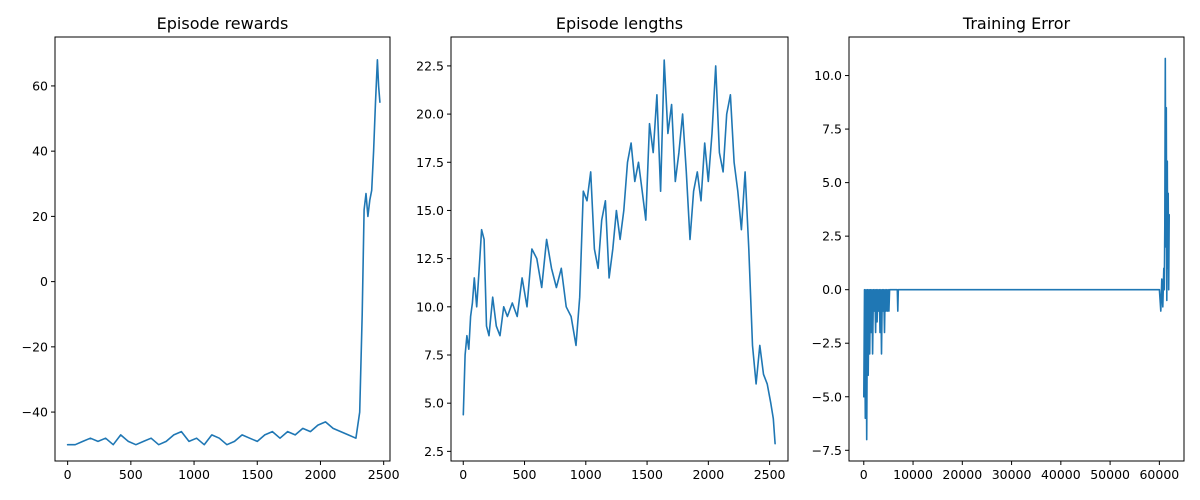 Image resolution: width=1200 pixels, height=500 pixels. I want to click on chart-title: Episode lengths, so click(619, 23).